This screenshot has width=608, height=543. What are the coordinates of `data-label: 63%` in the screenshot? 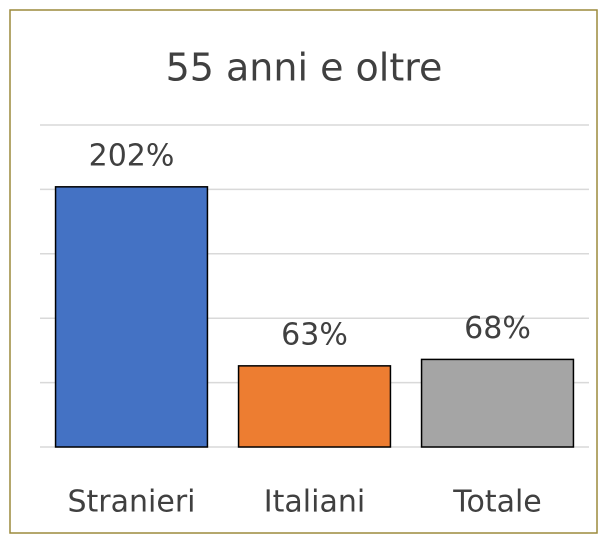 It's located at (314, 334).